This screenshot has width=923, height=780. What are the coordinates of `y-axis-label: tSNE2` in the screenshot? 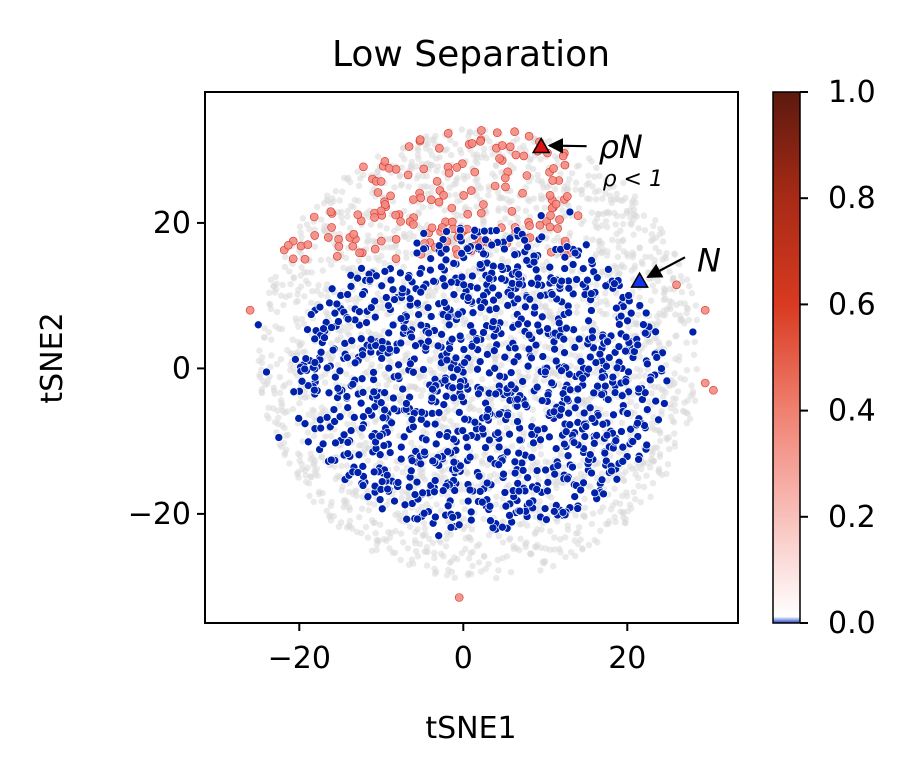 It's located at (52, 357).